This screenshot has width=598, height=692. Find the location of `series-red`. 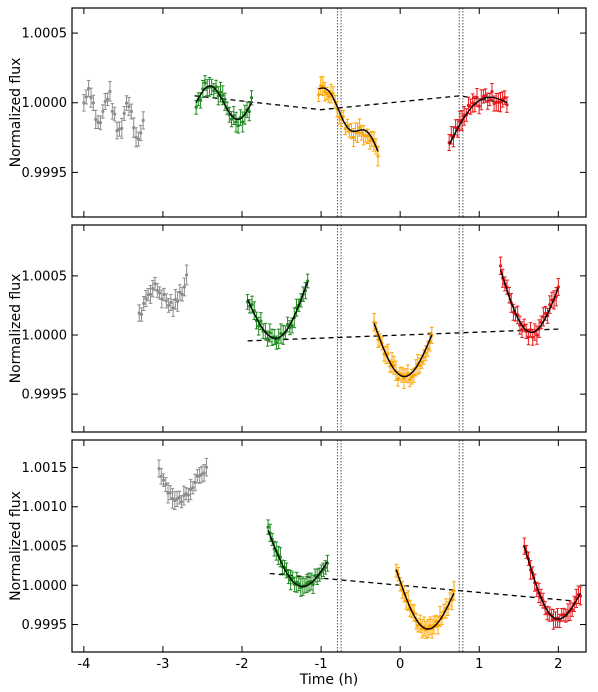

series-red is located at coordinates (552, 583).